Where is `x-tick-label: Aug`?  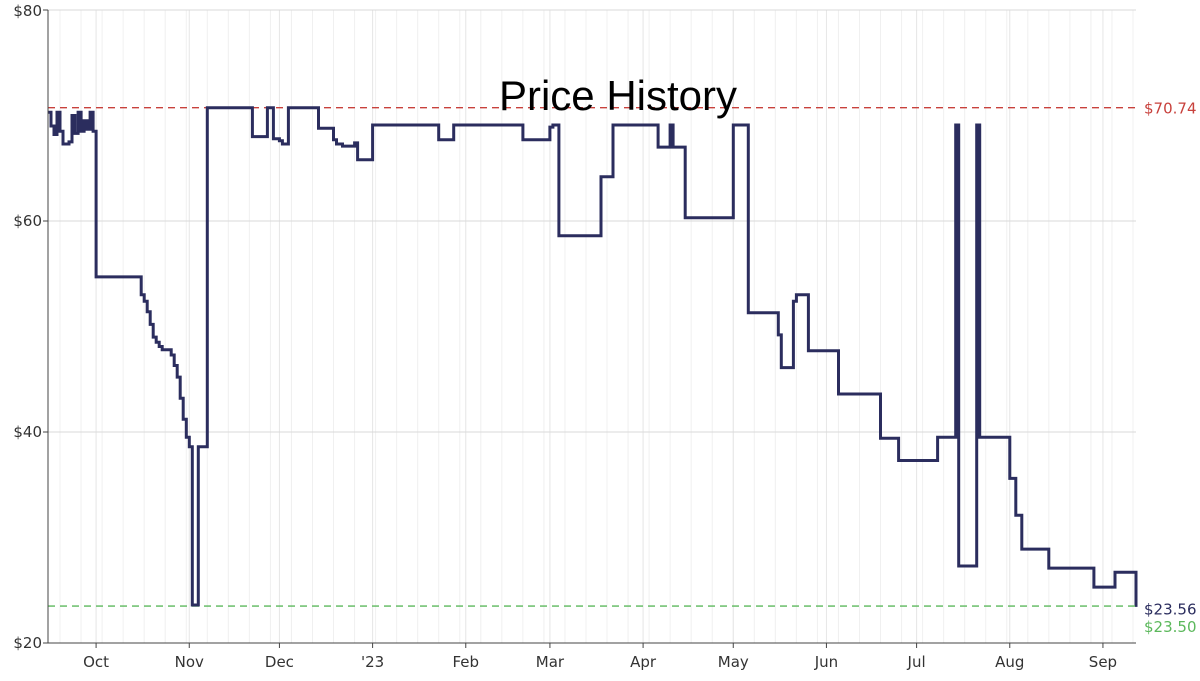
x-tick-label: Aug is located at coordinates (1009, 662).